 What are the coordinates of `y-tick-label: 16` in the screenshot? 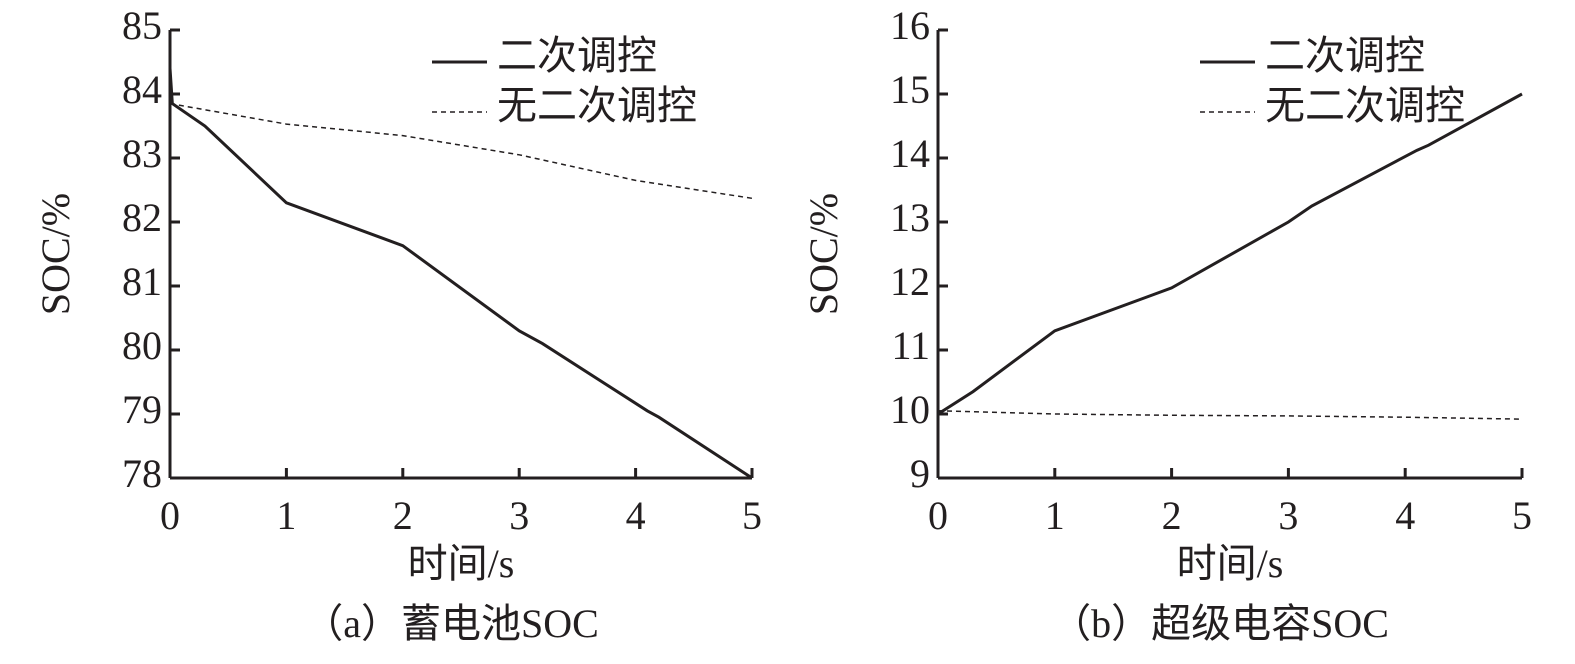 It's located at (910, 25).